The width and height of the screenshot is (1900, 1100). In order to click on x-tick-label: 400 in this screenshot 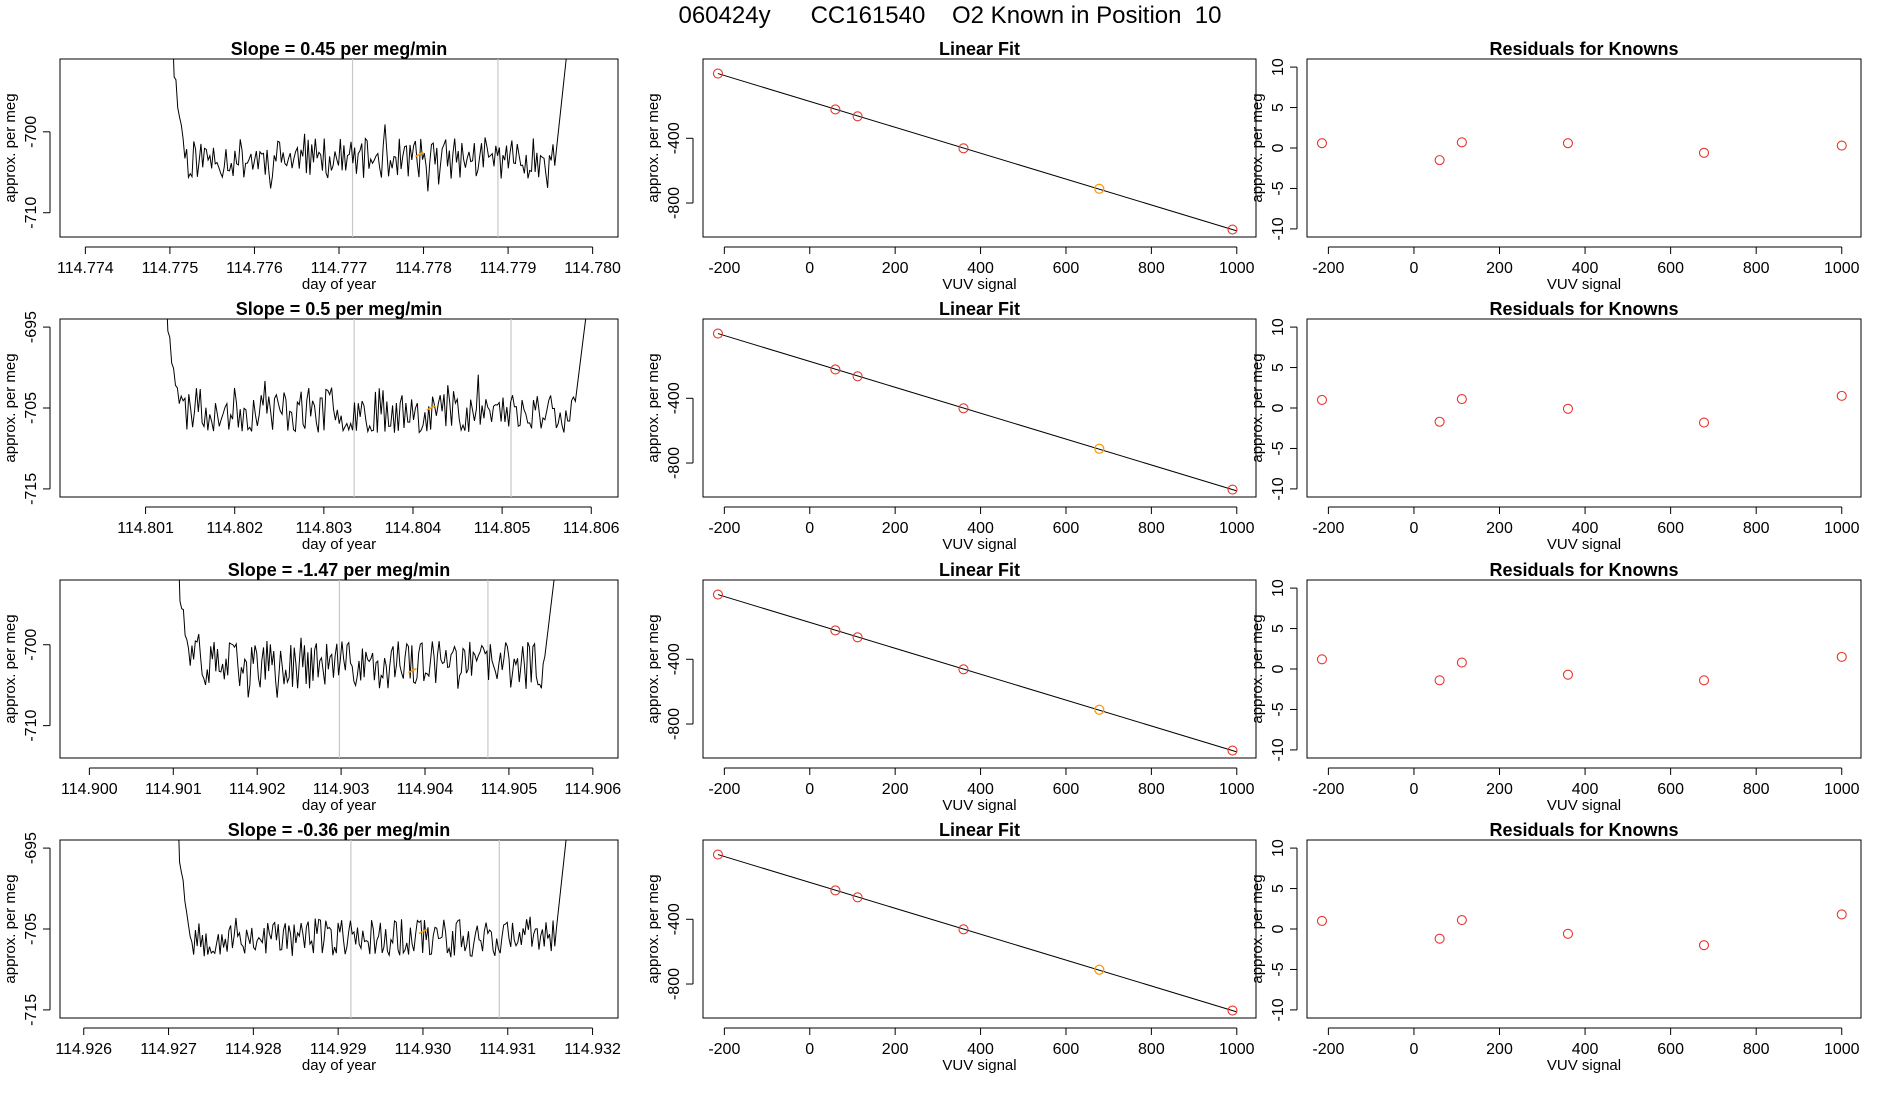, I will do `click(980, 1049)`.